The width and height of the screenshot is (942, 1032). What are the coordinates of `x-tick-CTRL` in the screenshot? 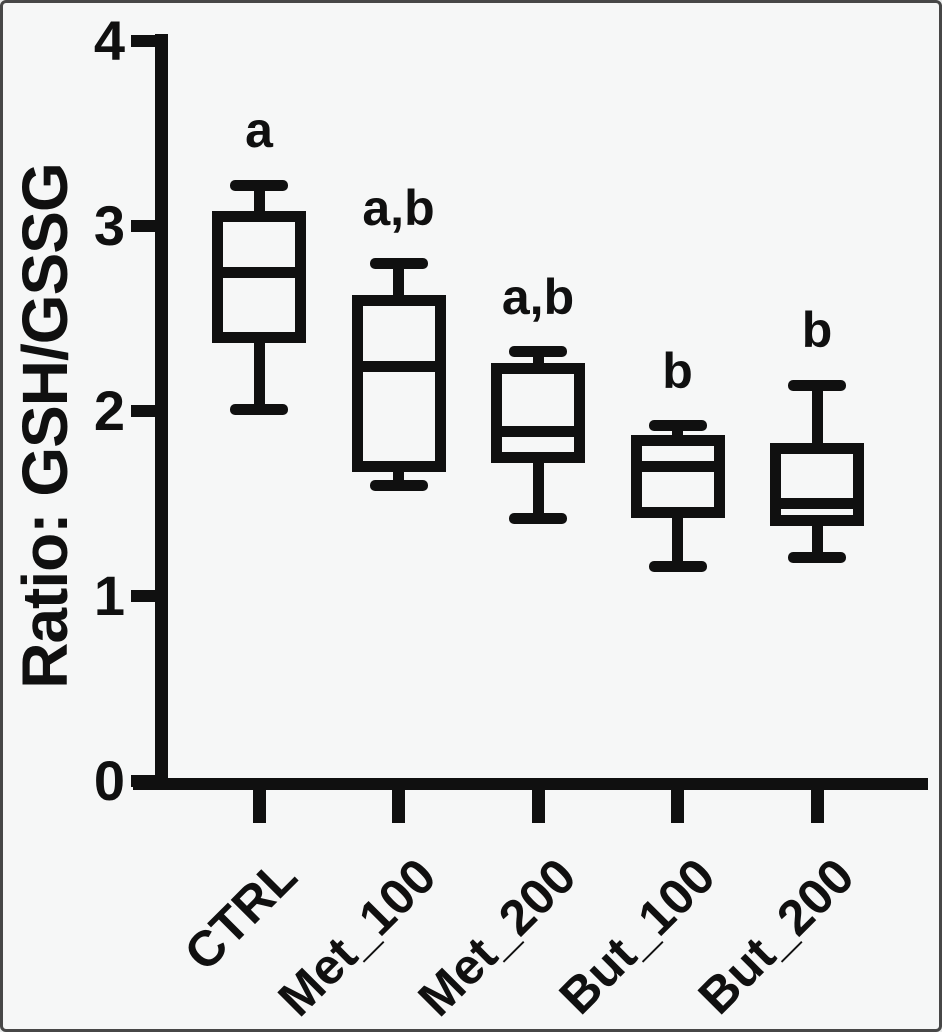 It's located at (259, 806).